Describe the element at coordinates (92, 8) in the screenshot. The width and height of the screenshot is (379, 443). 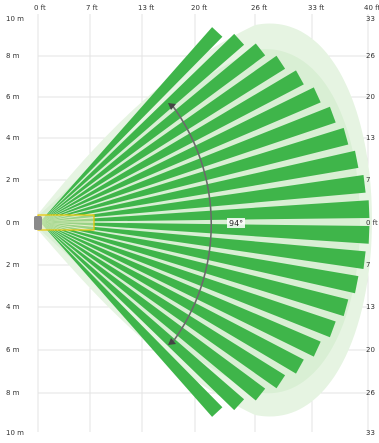
I see `top-ft-label: 7 ft` at that location.